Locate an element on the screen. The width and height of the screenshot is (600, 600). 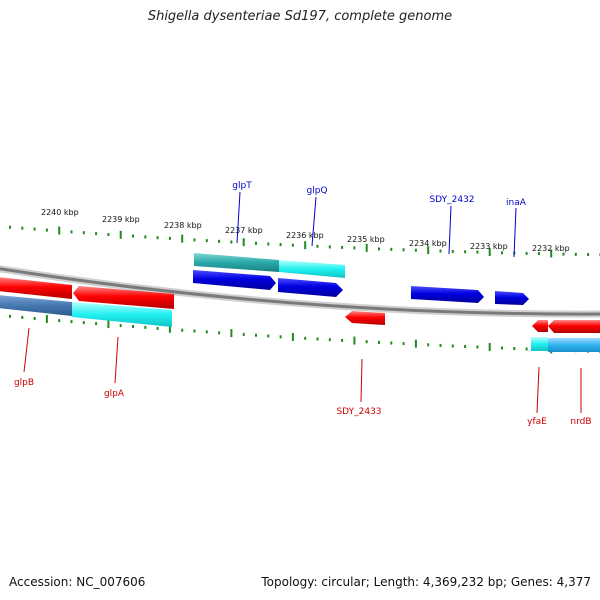
gene-glpA-cyan is located at coordinates (122, 314).